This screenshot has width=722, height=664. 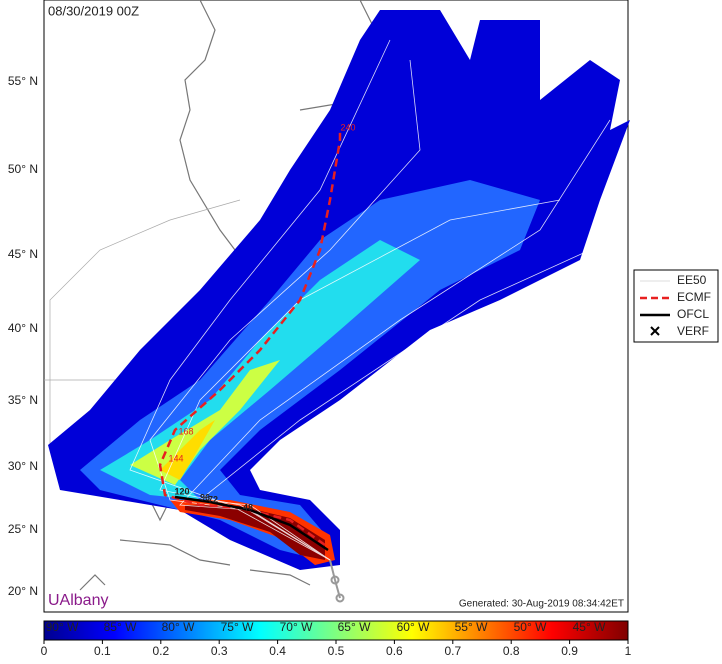 What do you see at coordinates (23, 529) in the screenshot?
I see `lat-label: 25° N` at bounding box center [23, 529].